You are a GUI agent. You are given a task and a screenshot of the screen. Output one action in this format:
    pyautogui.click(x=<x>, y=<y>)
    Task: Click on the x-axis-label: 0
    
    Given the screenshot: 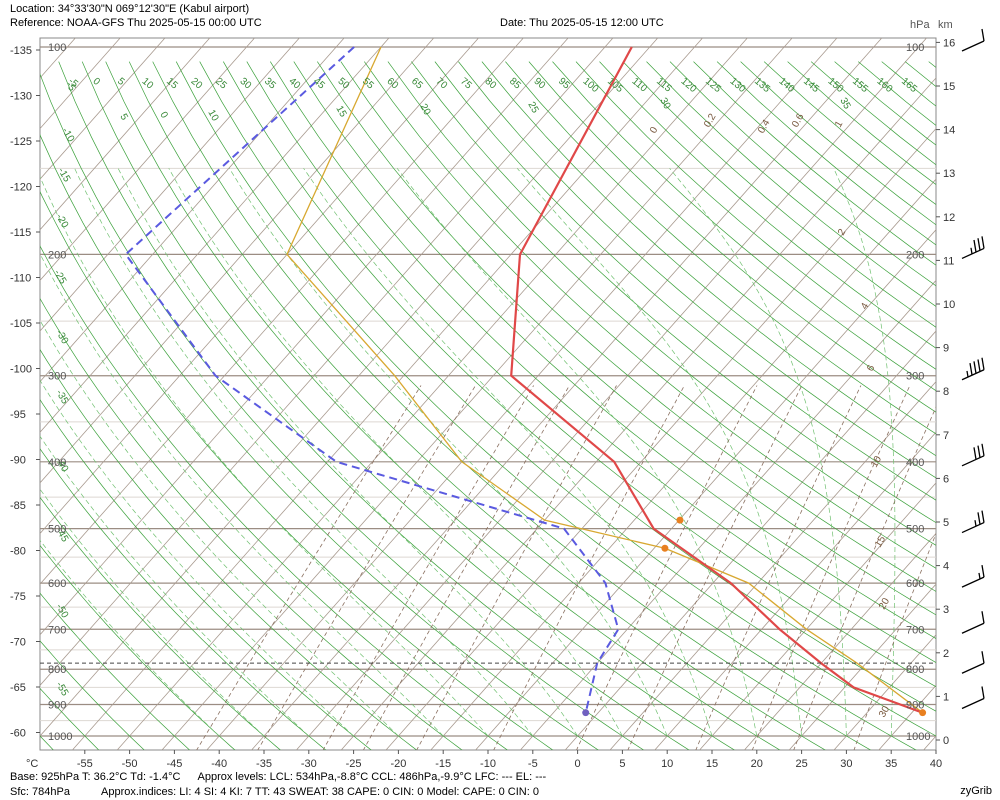 What is the action you would take?
    pyautogui.click(x=578, y=764)
    